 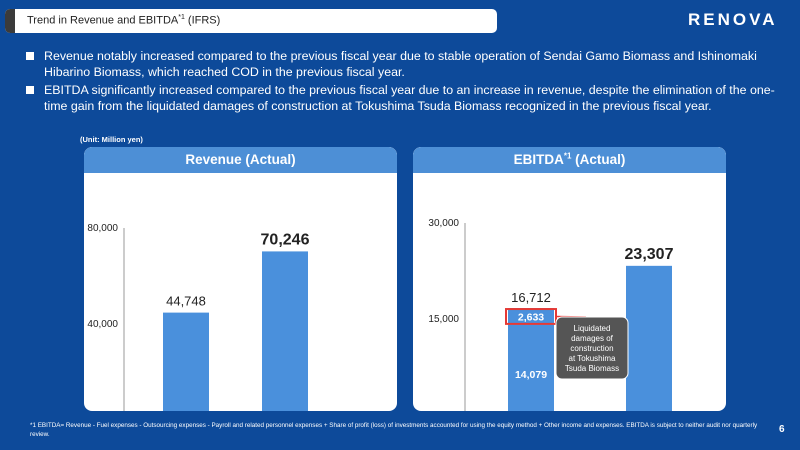 What do you see at coordinates (102, 228) in the screenshot?
I see `y-tick-label: 80,000` at bounding box center [102, 228].